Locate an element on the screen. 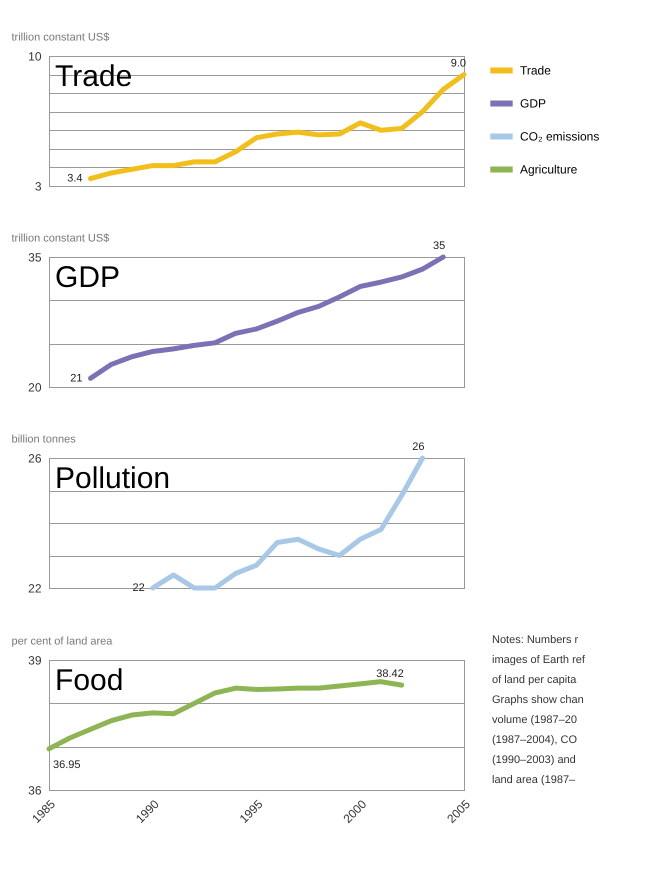 This screenshot has height=878, width=648. annotation: Pollution is located at coordinates (112, 478).